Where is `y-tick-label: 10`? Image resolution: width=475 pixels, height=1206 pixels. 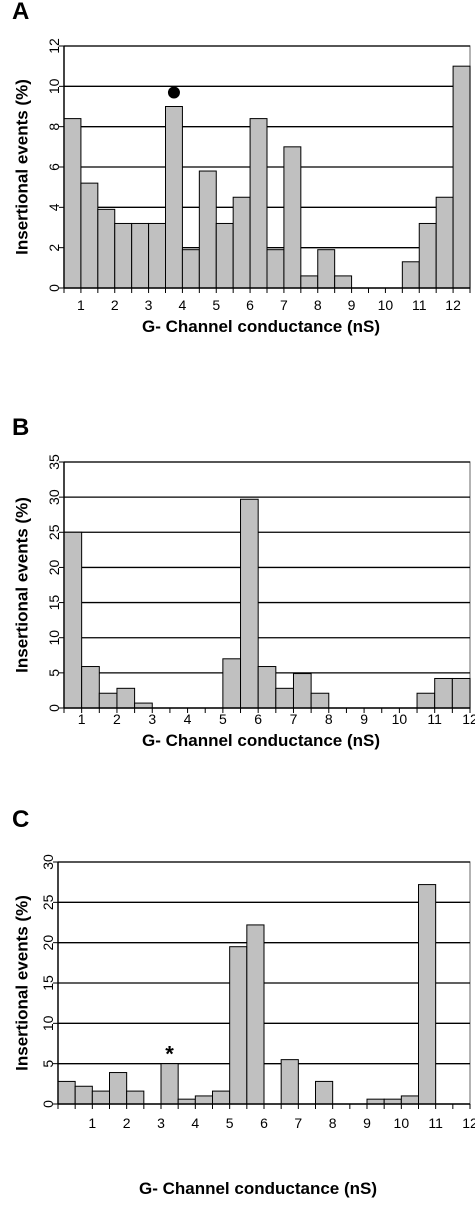 y-tick-label: 10 is located at coordinates (54, 638).